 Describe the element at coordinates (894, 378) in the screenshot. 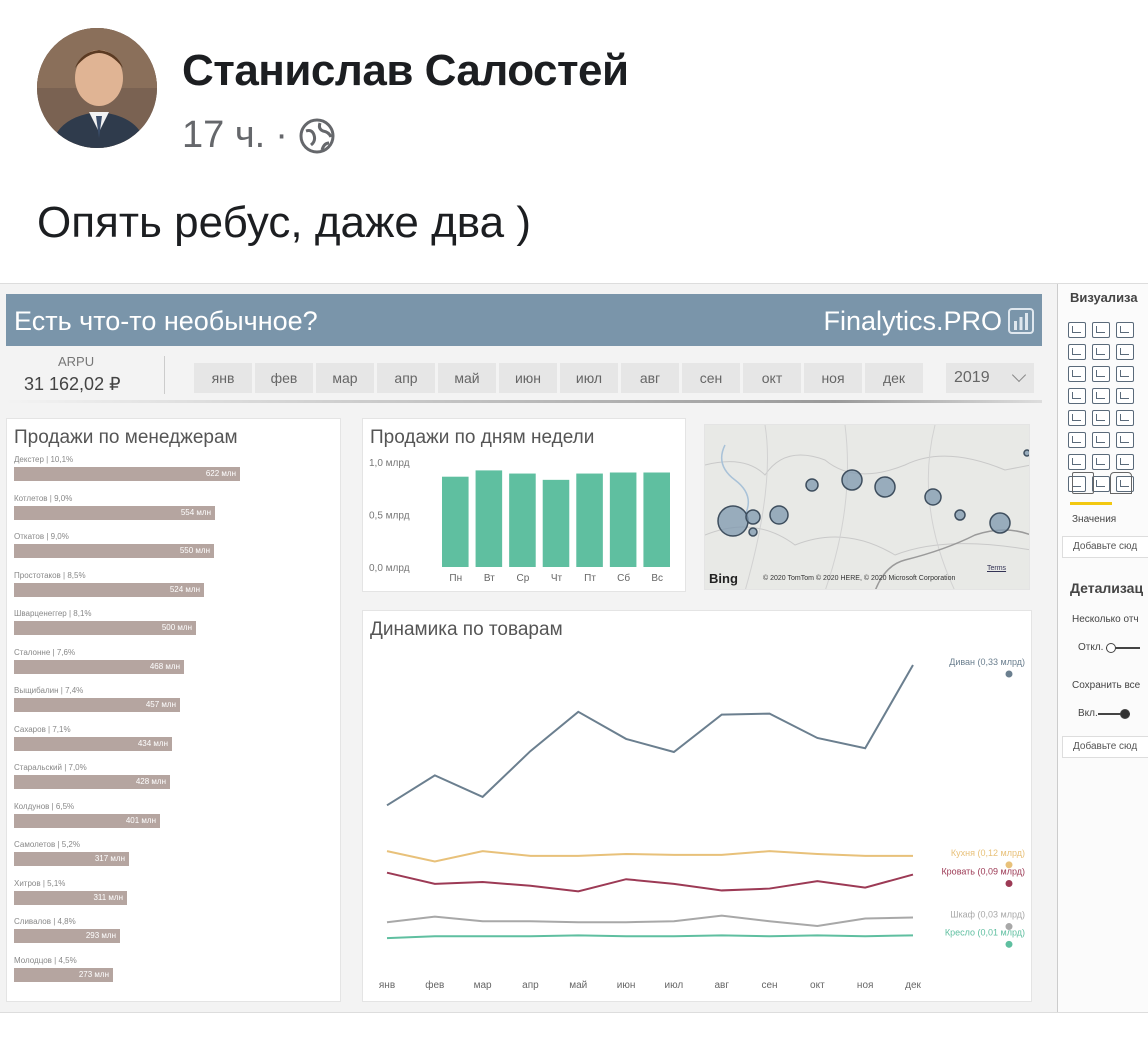

I see `month-button: дек` at that location.